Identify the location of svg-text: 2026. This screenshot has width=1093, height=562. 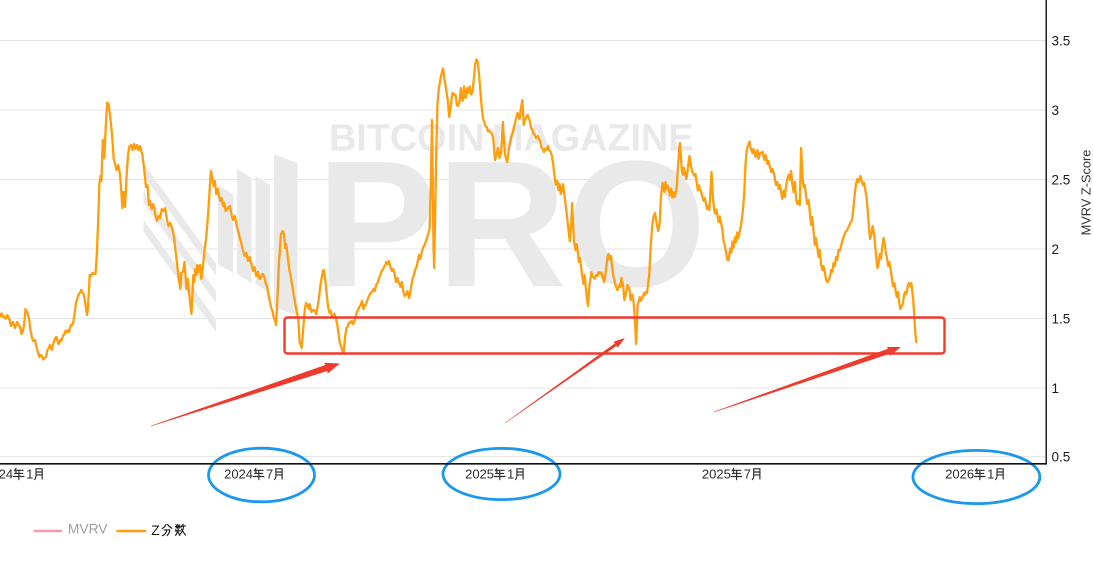
(959, 474).